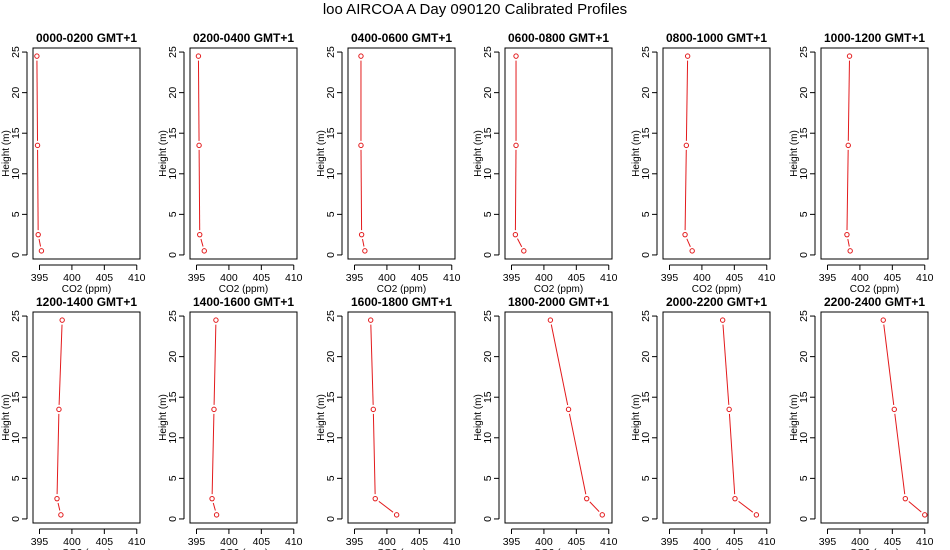  What do you see at coordinates (243, 38) in the screenshot?
I see `panel-title: 0200-0400 GMT+1` at bounding box center [243, 38].